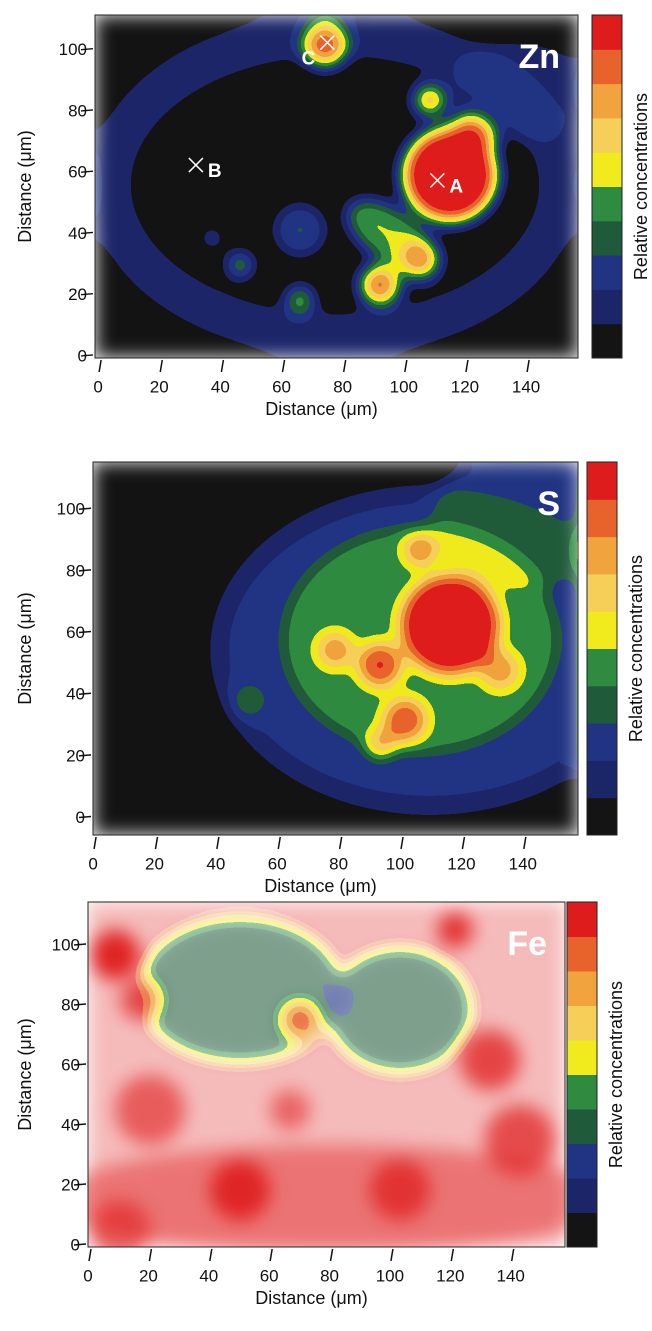 The width and height of the screenshot is (652, 1331). What do you see at coordinates (548, 504) in the screenshot?
I see `panel-title: S` at bounding box center [548, 504].